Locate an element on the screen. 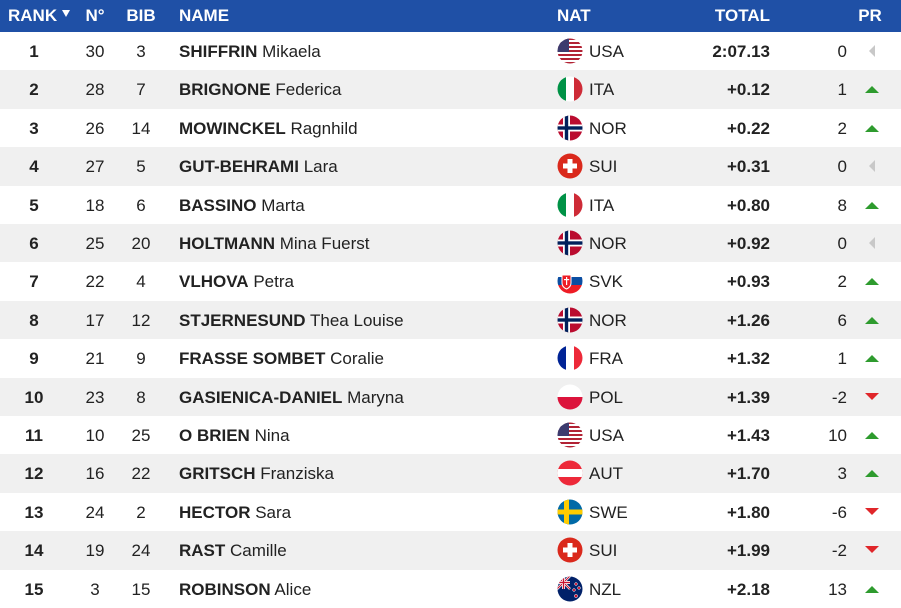  start-number: 25 is located at coordinates (95, 243).